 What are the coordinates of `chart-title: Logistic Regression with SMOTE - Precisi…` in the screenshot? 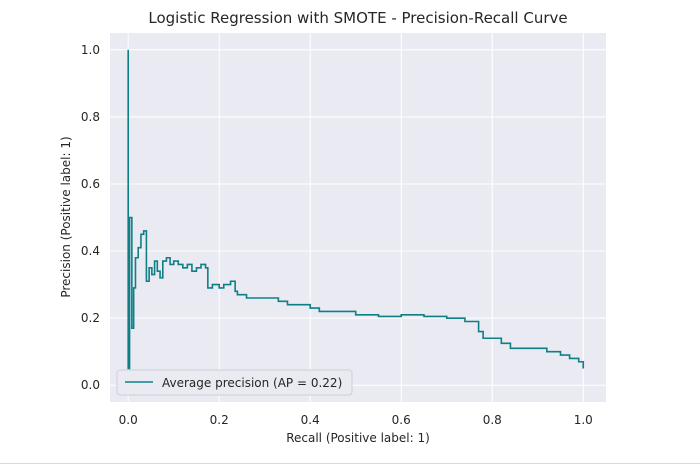 It's located at (357, 18).